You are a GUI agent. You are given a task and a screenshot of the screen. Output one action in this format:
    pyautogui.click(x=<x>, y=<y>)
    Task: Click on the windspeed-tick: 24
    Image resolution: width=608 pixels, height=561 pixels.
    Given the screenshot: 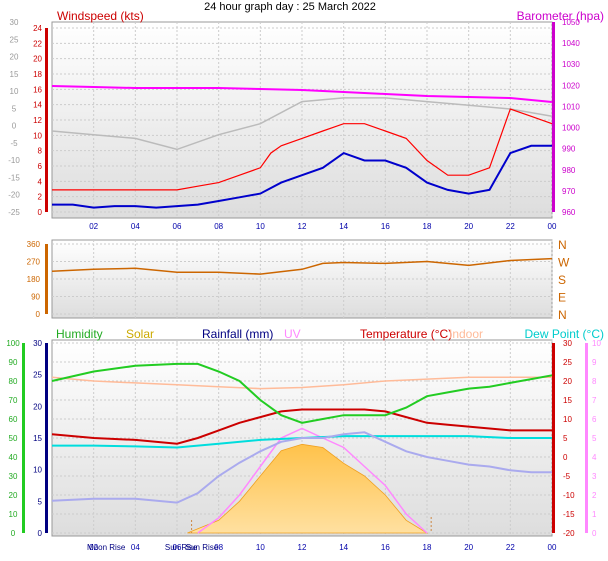 What is the action you would take?
    pyautogui.click(x=37, y=28)
    